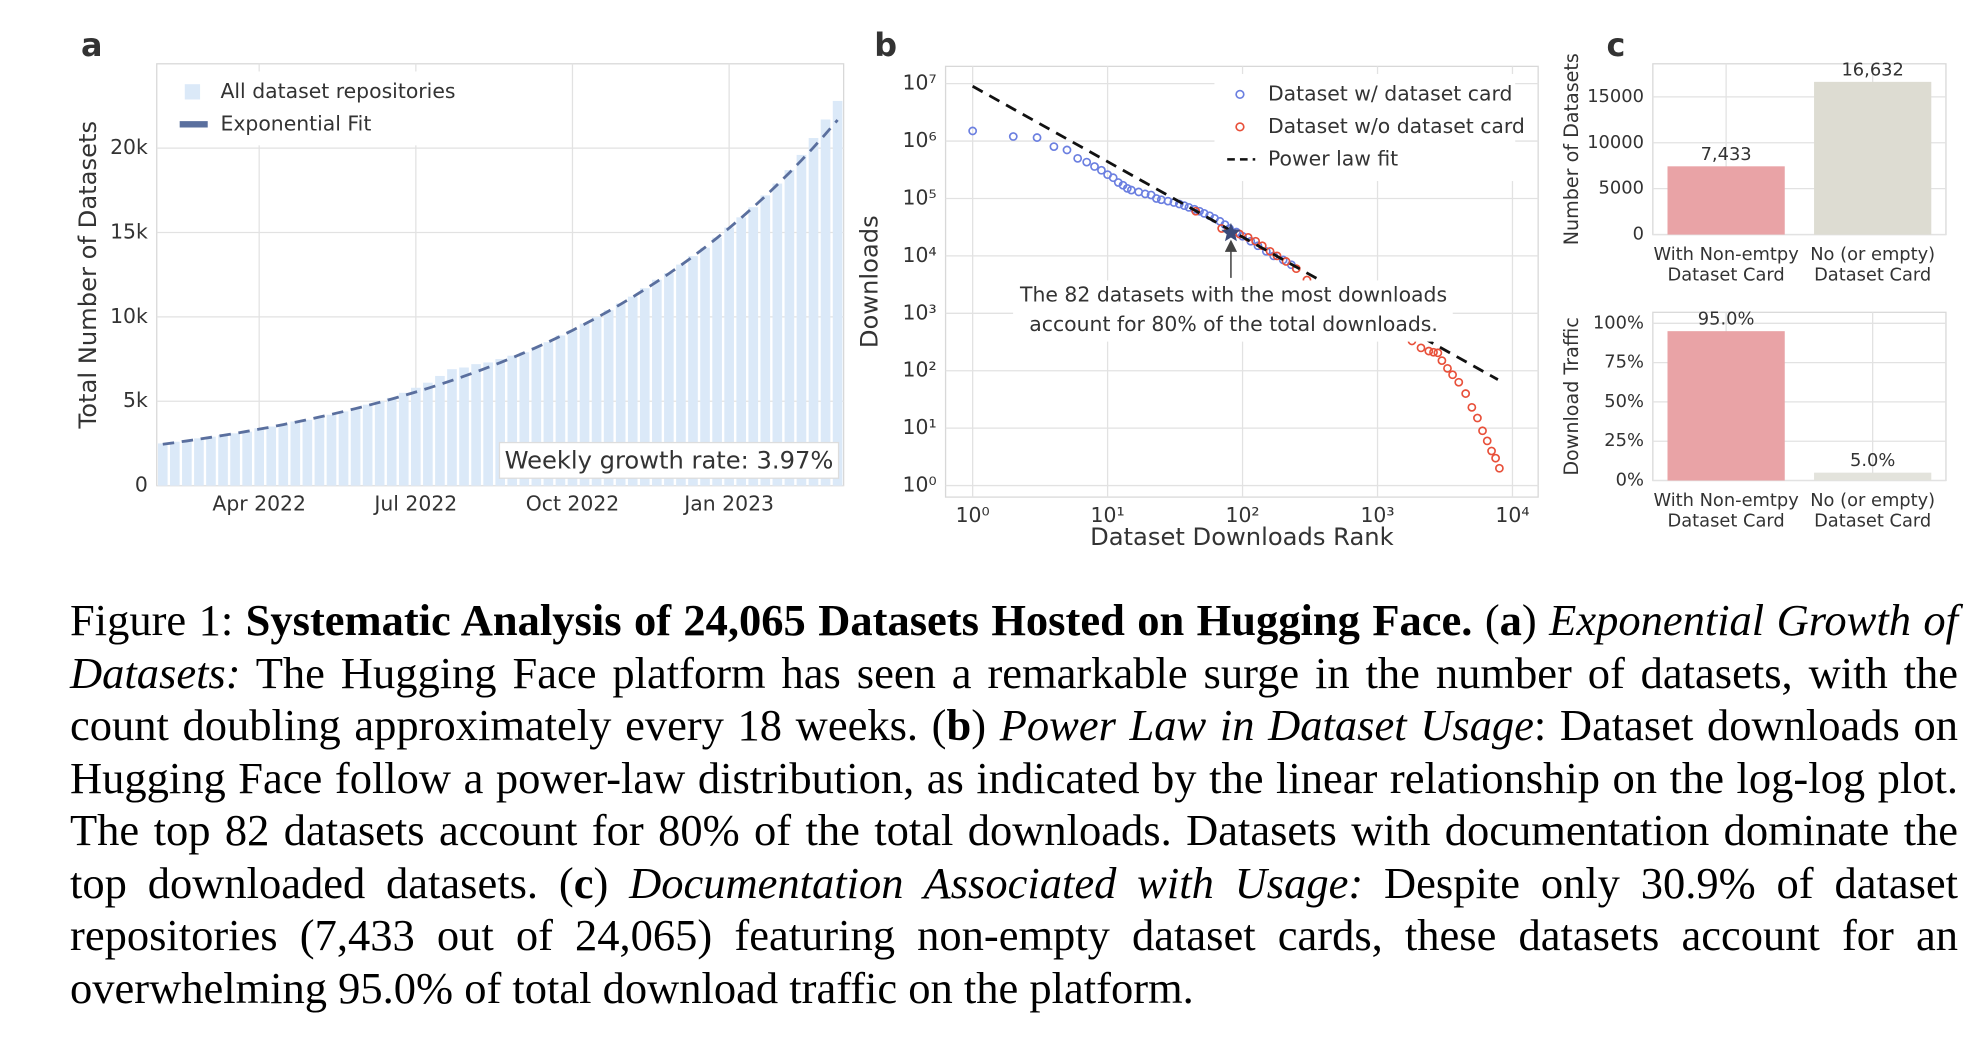 This screenshot has height=1038, width=1988. What do you see at coordinates (129, 232) in the screenshot?
I see `y-tick-label: 15k` at bounding box center [129, 232].